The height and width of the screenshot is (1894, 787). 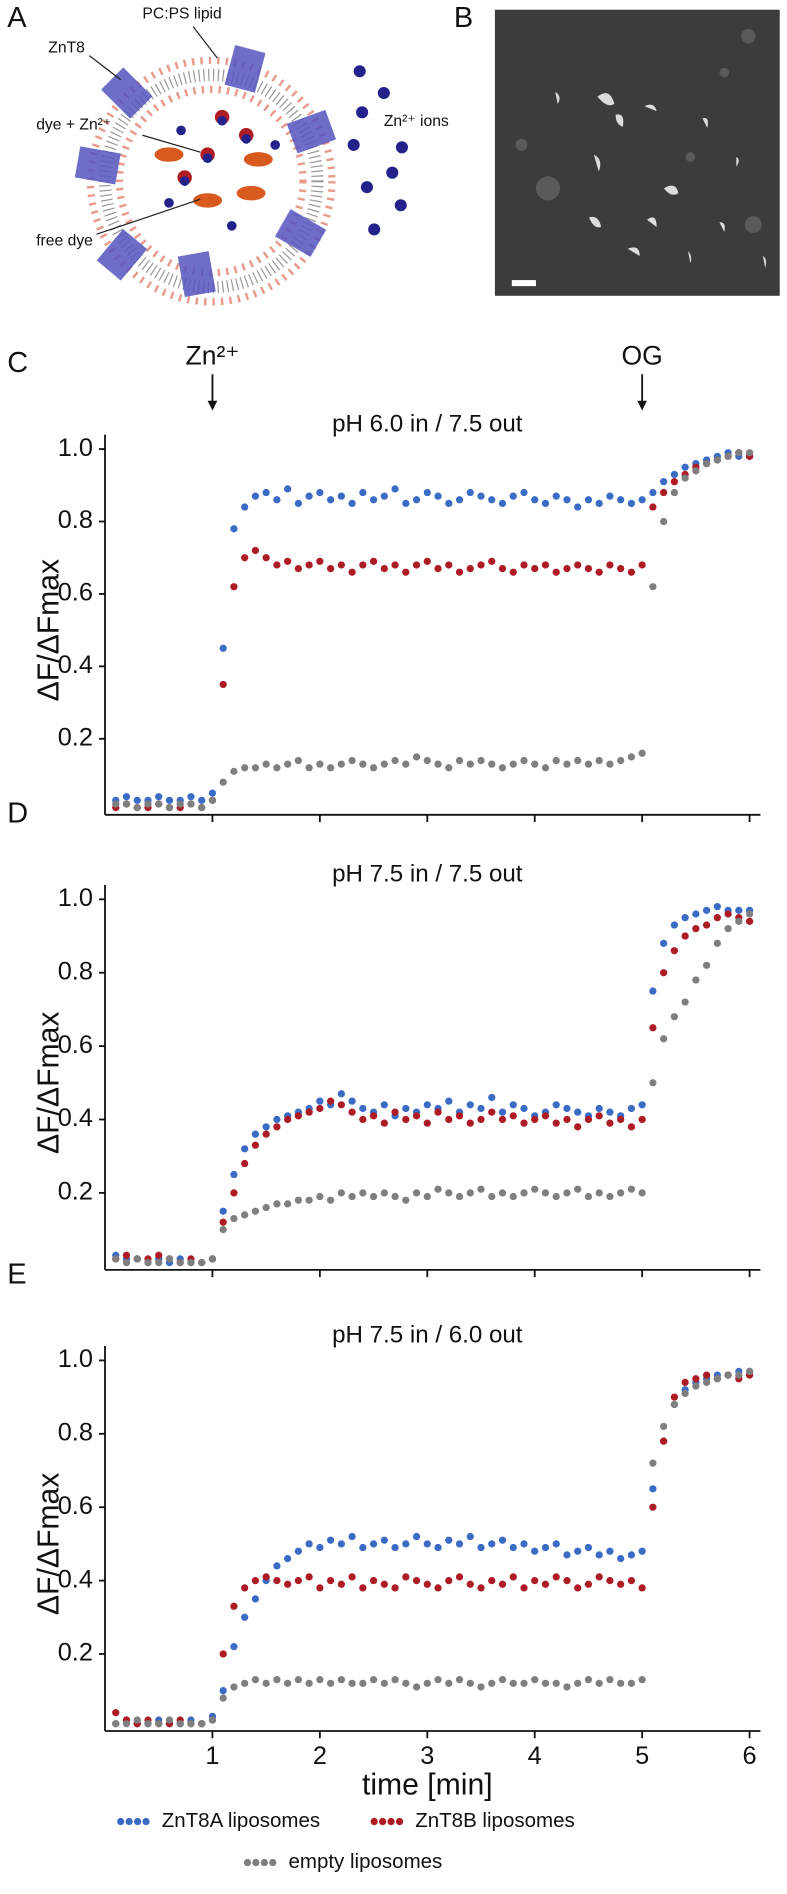 I want to click on y-tick-label: 0.2, so click(x=75, y=737).